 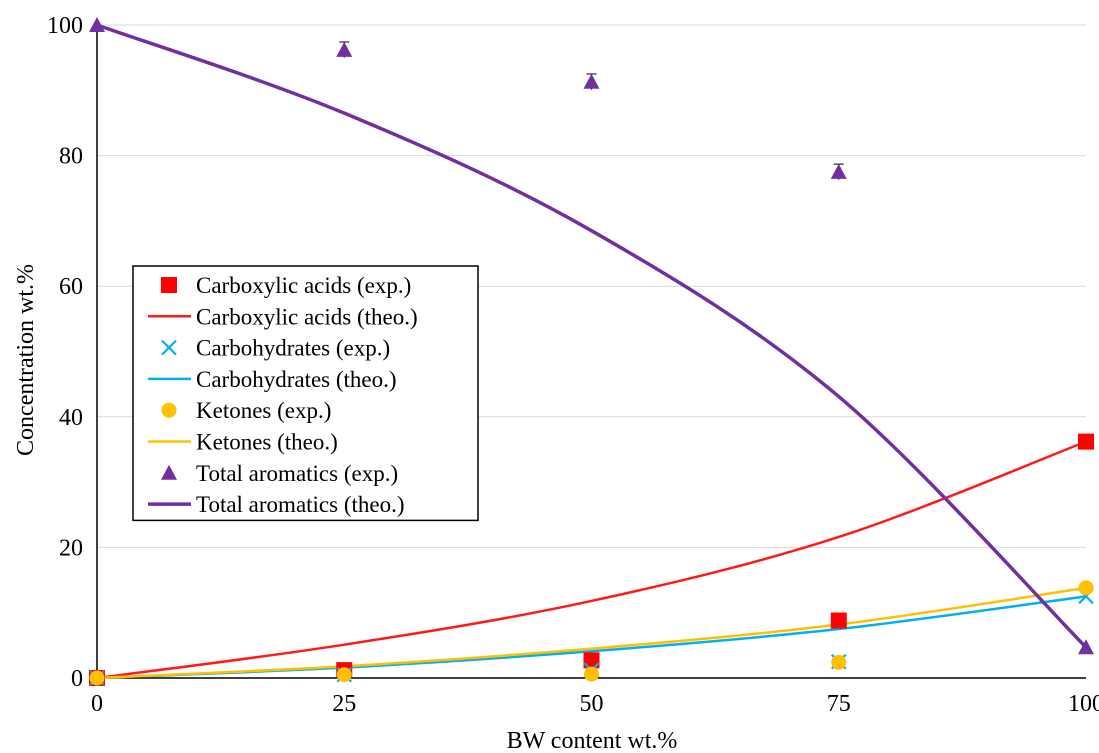 I want to click on y-tick-label: 100, so click(x=65, y=26).